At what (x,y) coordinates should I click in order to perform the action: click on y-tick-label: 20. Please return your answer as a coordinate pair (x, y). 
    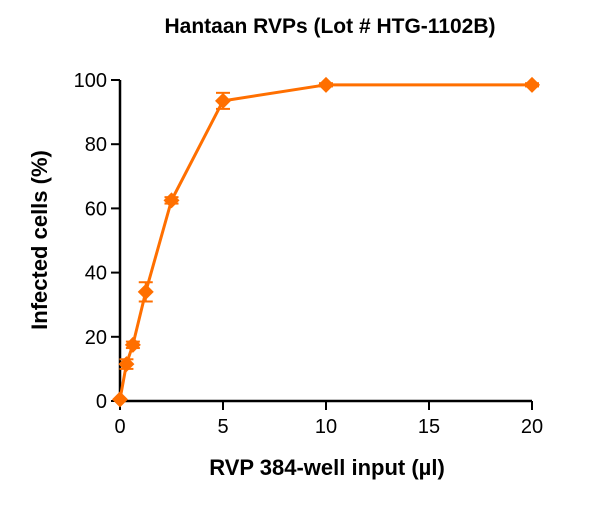
    Looking at the image, I should click on (96, 338).